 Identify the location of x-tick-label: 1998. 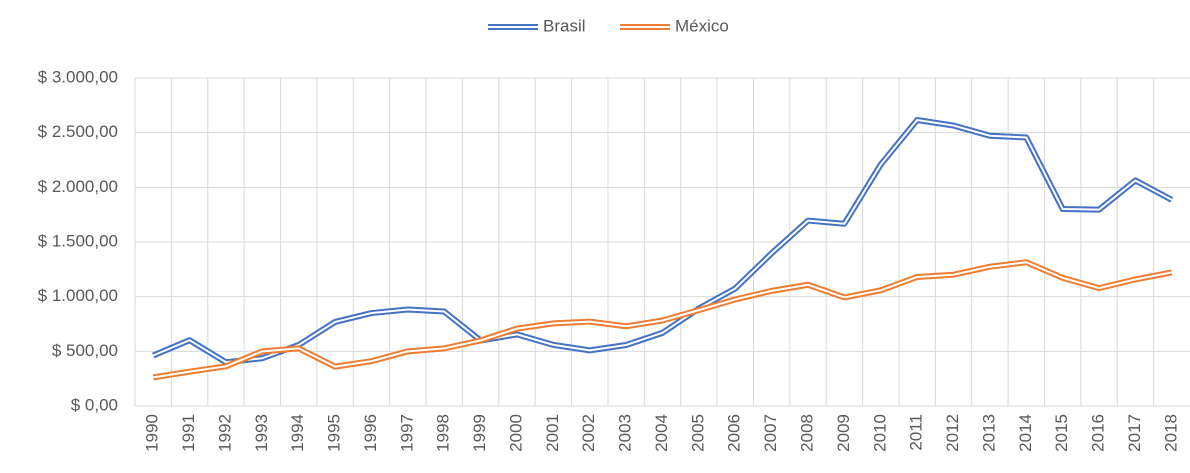
(443, 433).